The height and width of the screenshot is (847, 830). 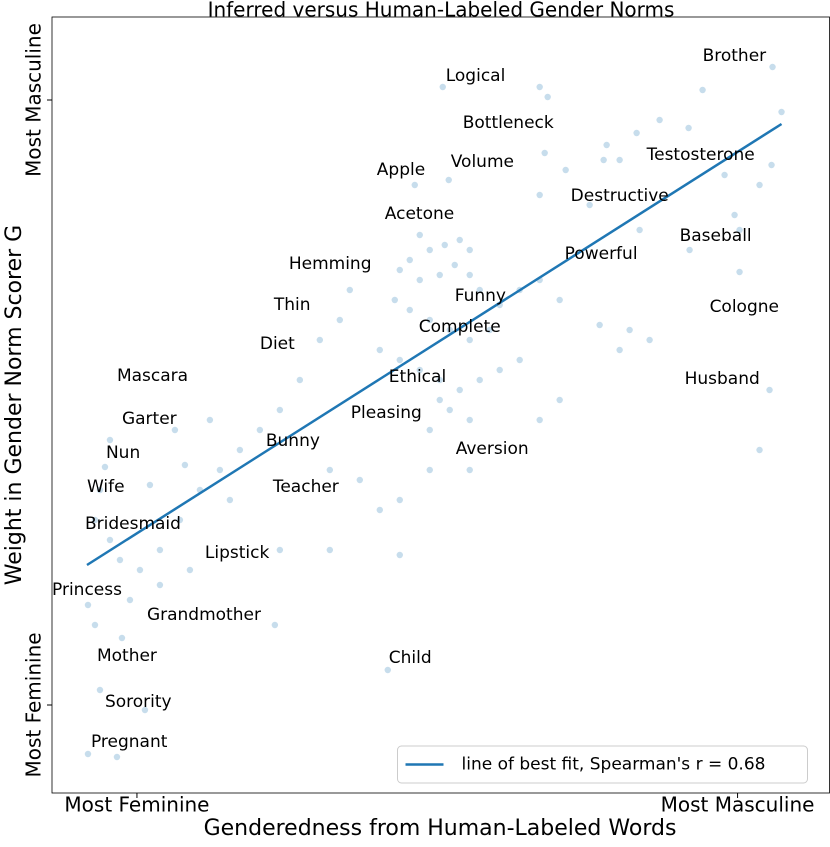 What do you see at coordinates (716, 236) in the screenshot?
I see `annotation: Baseball` at bounding box center [716, 236].